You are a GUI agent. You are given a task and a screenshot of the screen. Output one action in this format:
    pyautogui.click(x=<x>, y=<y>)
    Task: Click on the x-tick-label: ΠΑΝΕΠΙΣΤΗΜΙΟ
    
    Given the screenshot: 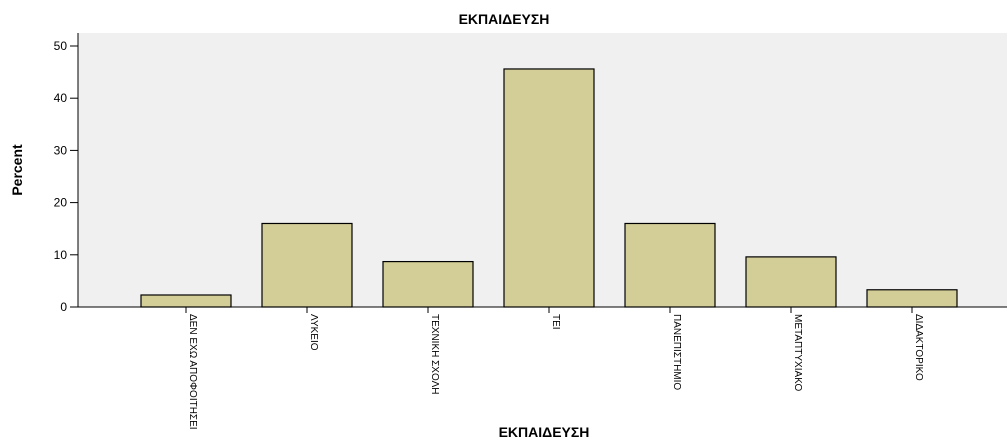 What is the action you would take?
    pyautogui.click(x=676, y=352)
    